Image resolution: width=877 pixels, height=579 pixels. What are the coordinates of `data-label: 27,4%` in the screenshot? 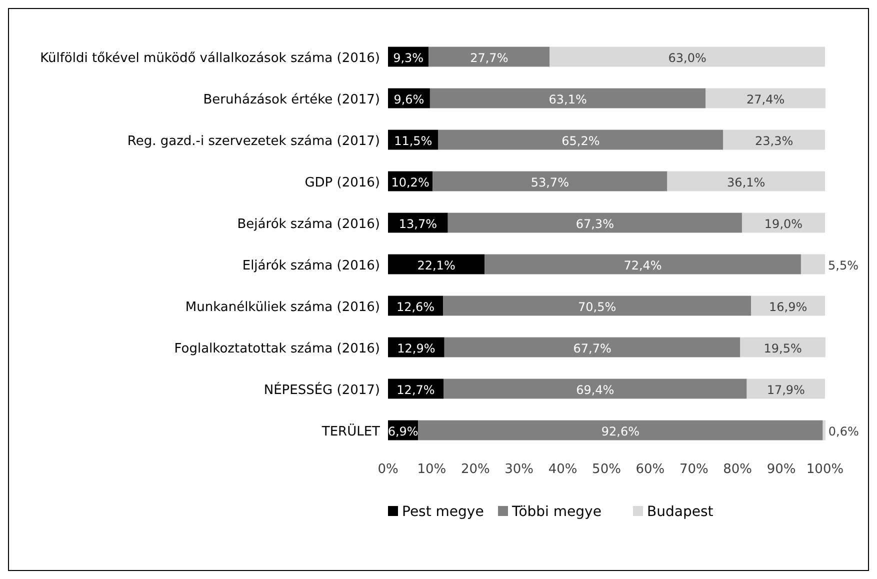 It's located at (765, 99).